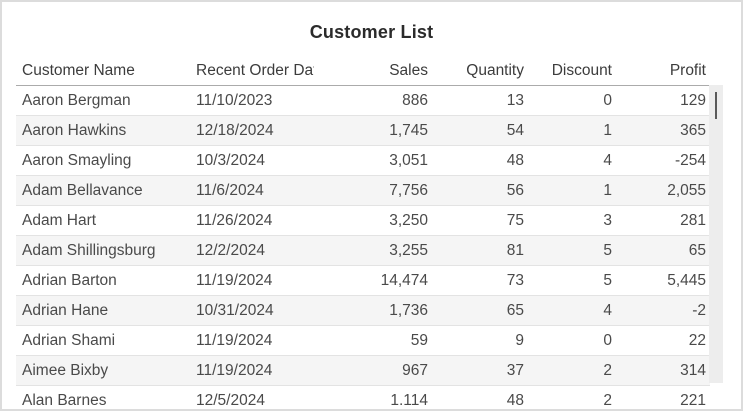  I want to click on cell-profit: -2, so click(663, 310).